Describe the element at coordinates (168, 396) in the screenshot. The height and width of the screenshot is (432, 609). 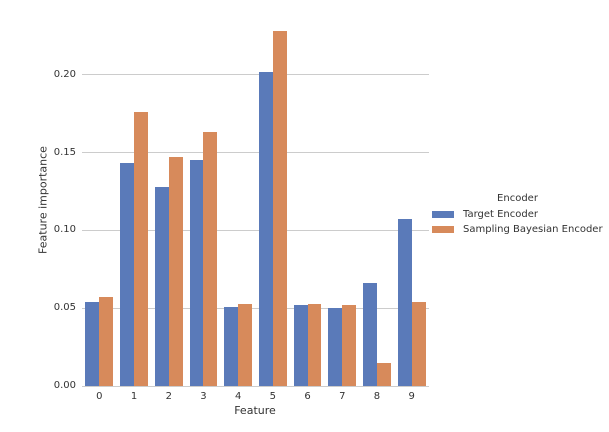
I see `x-tick-label: 2` at that location.